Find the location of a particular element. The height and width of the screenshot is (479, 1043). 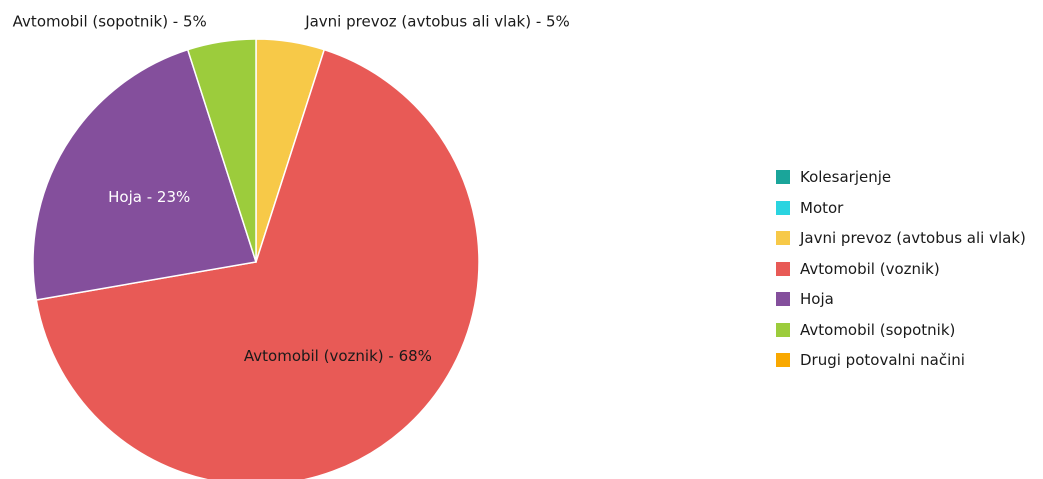

legend-label: Motor is located at coordinates (822, 207).